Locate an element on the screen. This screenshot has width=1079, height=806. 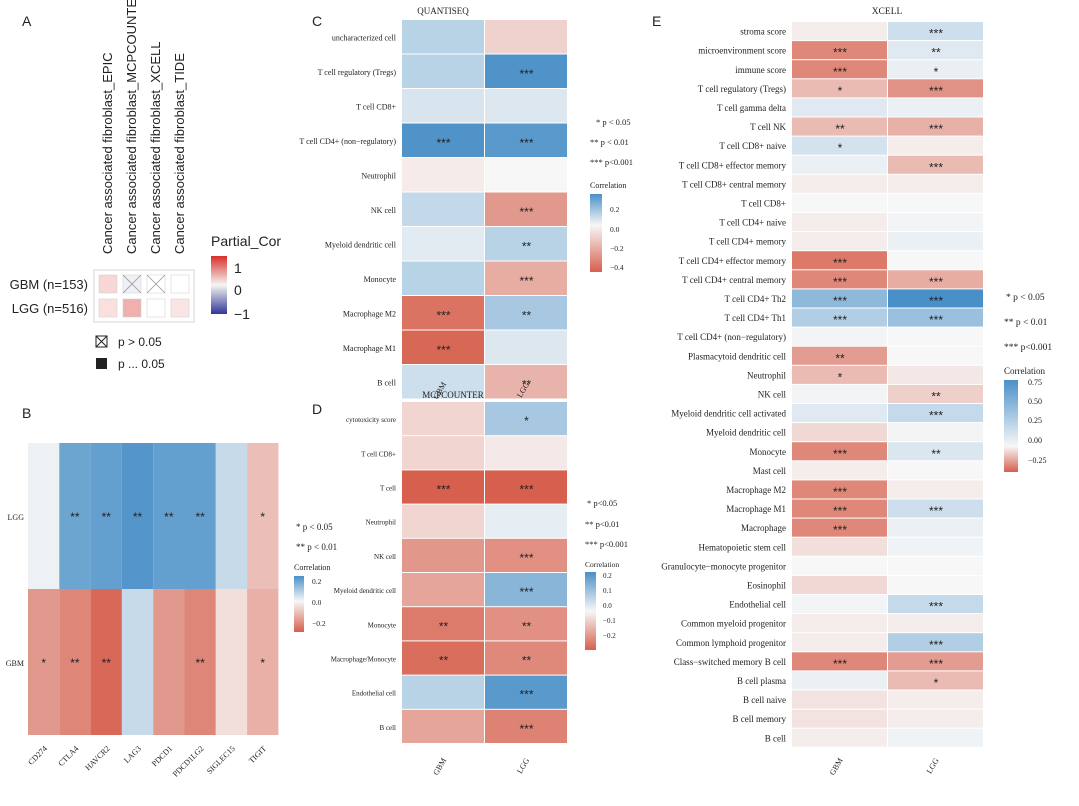
row-label: Myeloid dendritic cell is located at coordinates (746, 433).